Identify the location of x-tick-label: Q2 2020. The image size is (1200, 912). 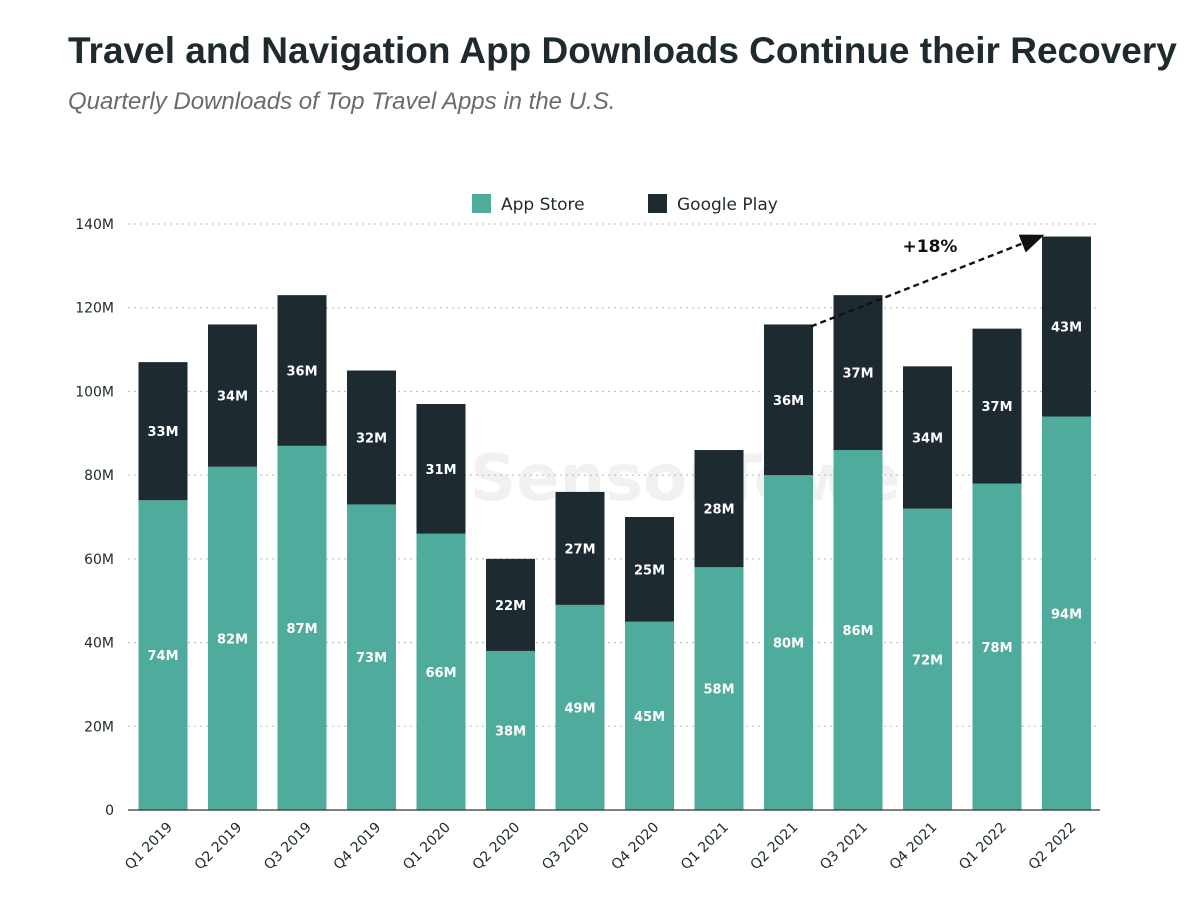
(497, 847).